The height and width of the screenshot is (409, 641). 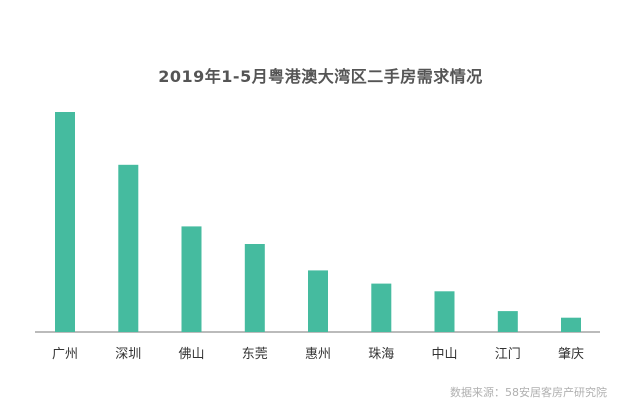 I want to click on x-tick-label: 珠海, so click(x=381, y=354).